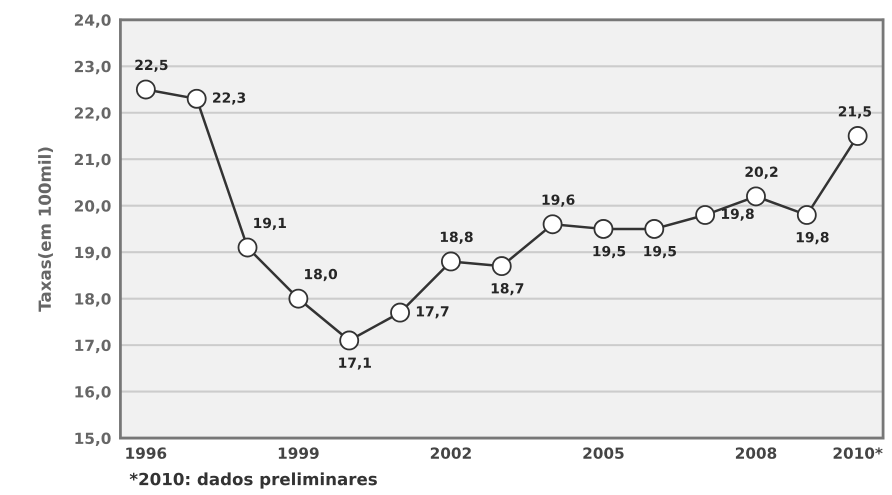 The width and height of the screenshot is (892, 495). Describe the element at coordinates (298, 453) in the screenshot. I see `x-tick-label: 1999` at that location.